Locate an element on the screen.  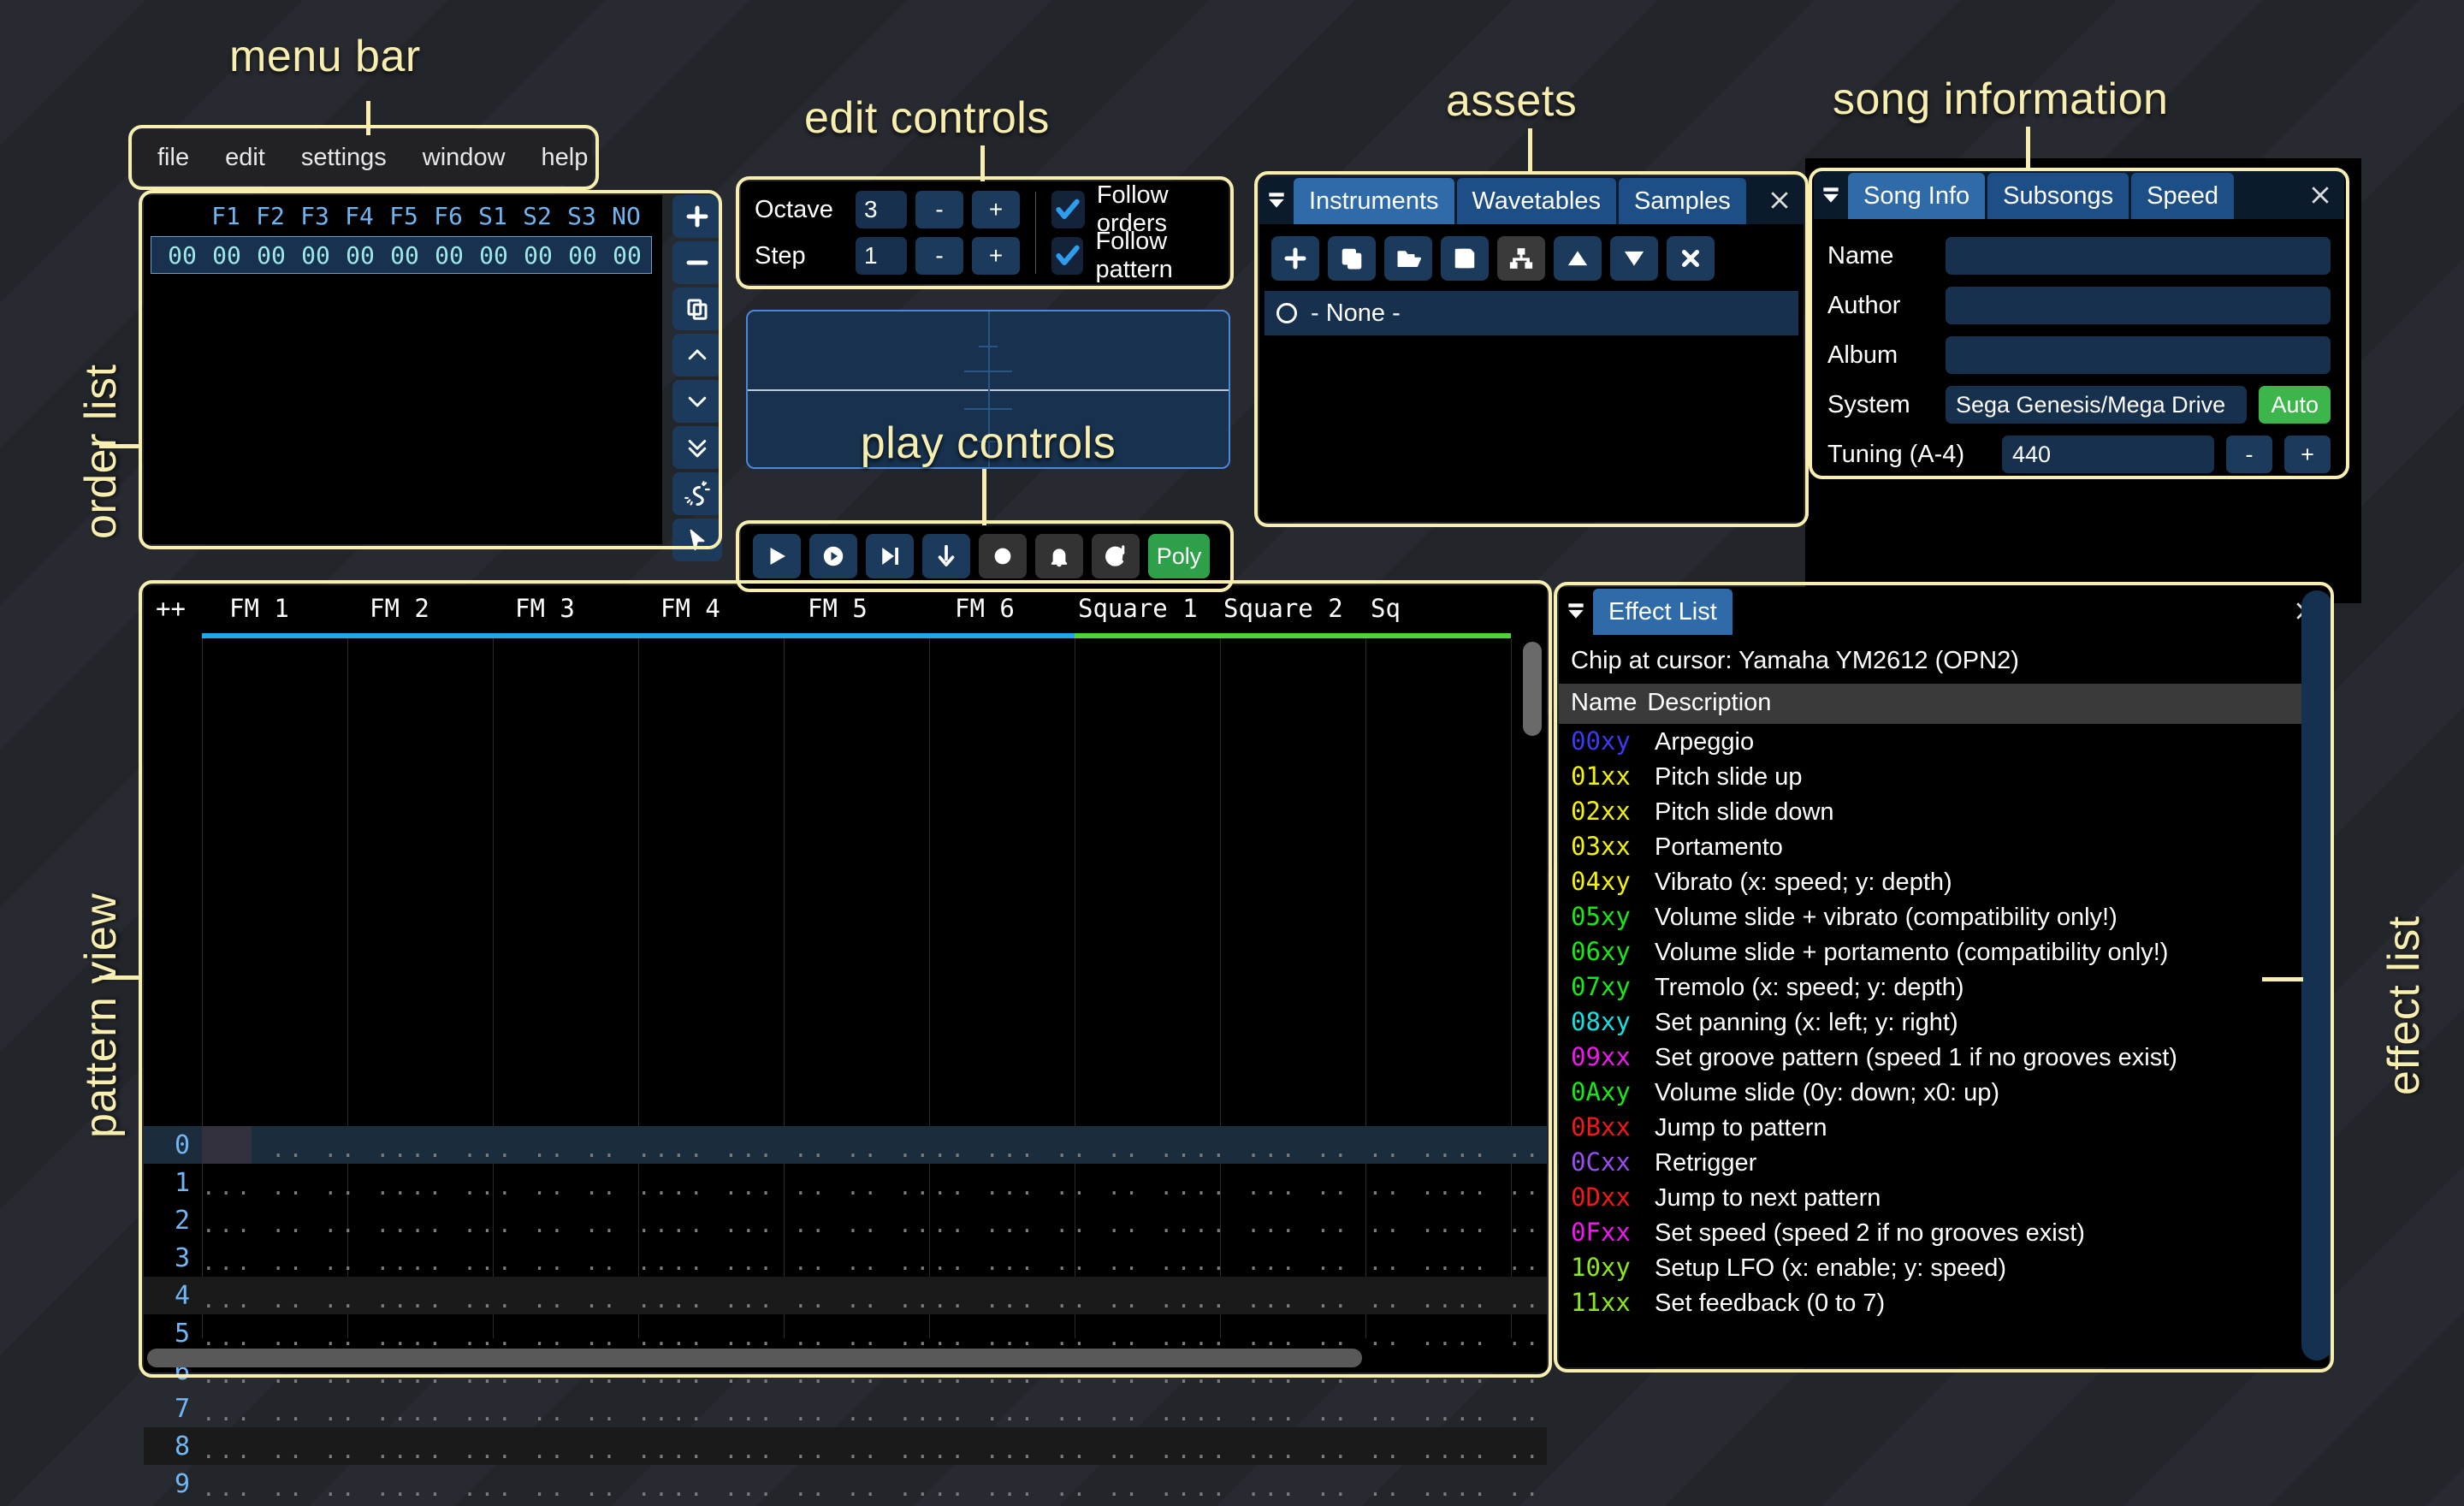
octave-minus-button: - is located at coordinates (939, 210).